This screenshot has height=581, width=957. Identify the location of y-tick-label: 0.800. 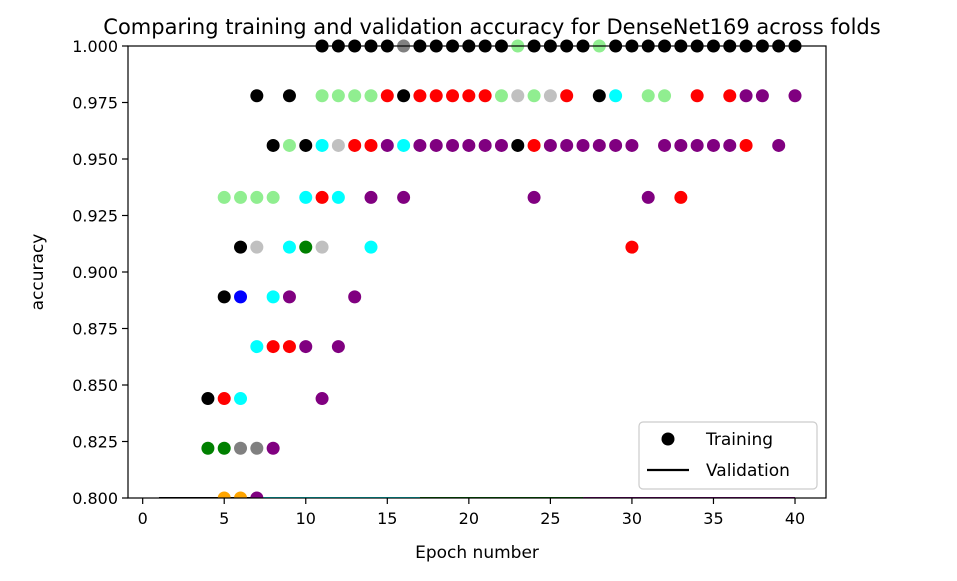
(95, 498).